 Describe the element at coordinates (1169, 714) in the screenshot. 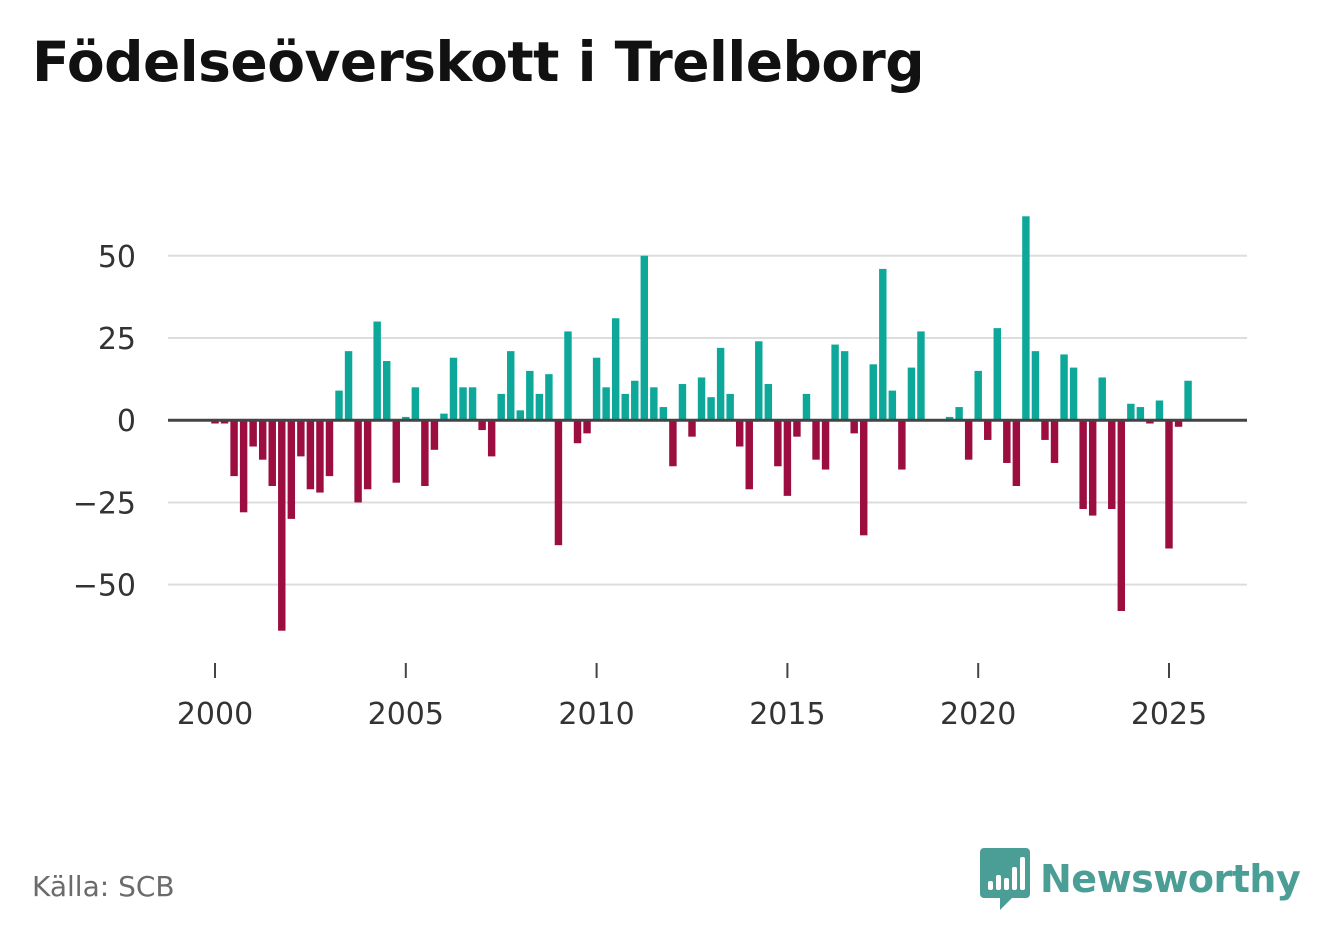

I see `x-tick-label: 2025` at that location.